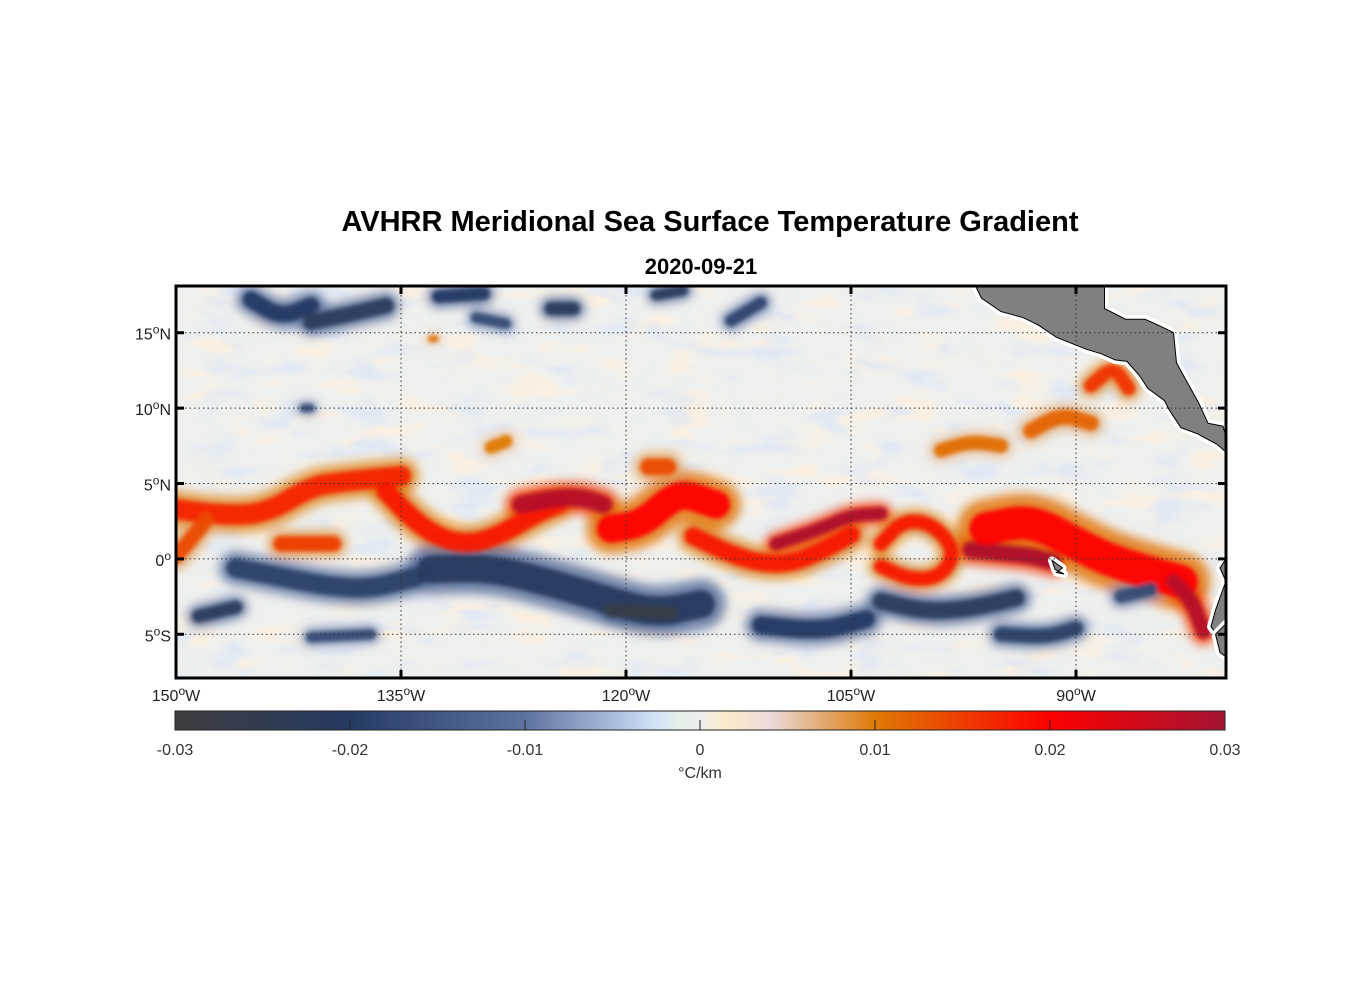 Image resolution: width=1356 pixels, height=1000 pixels. Describe the element at coordinates (701, 266) in the screenshot. I see `chart-subtitle: 2020-09-21` at that location.